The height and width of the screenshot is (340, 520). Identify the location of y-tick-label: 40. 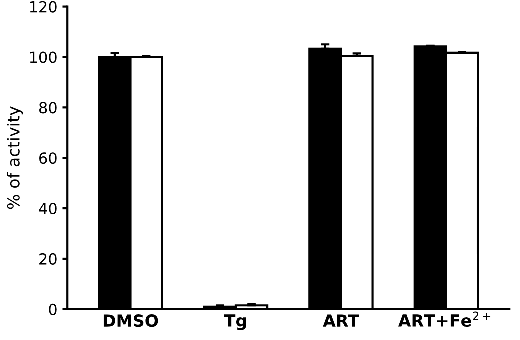
(48, 209).